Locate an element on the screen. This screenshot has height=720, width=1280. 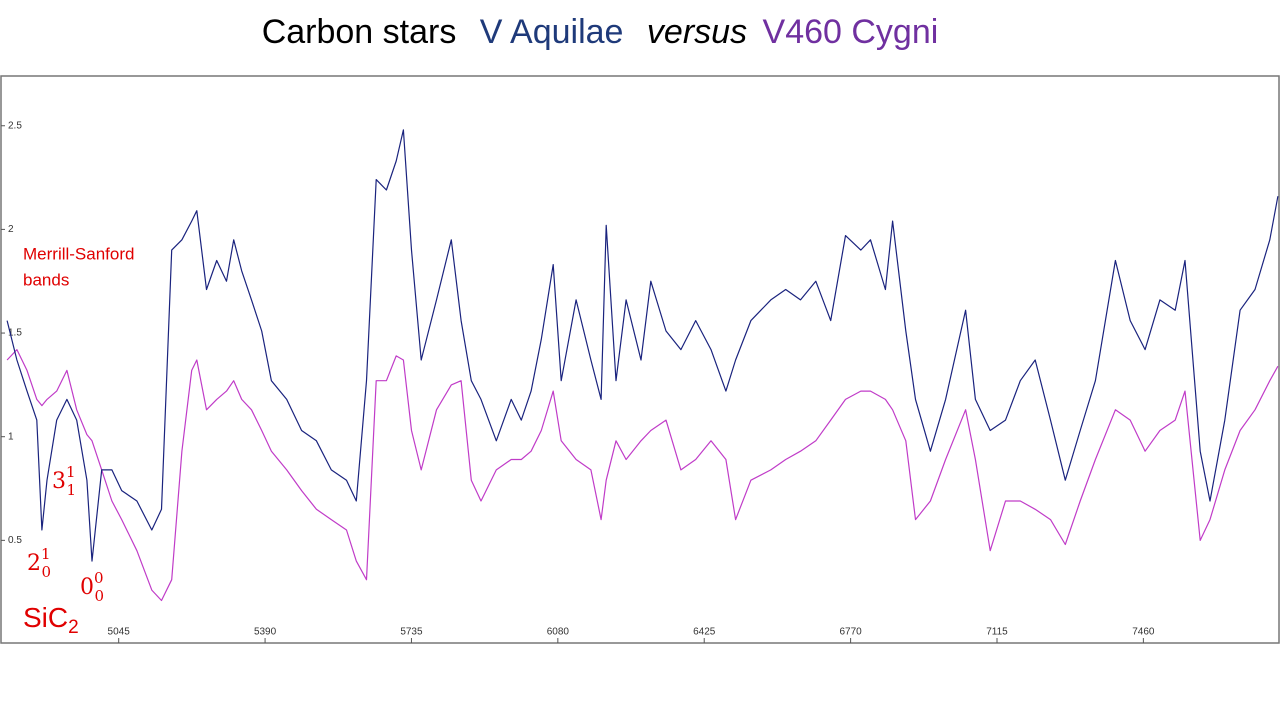
molecule-label: SiC2 is located at coordinates (51, 620).